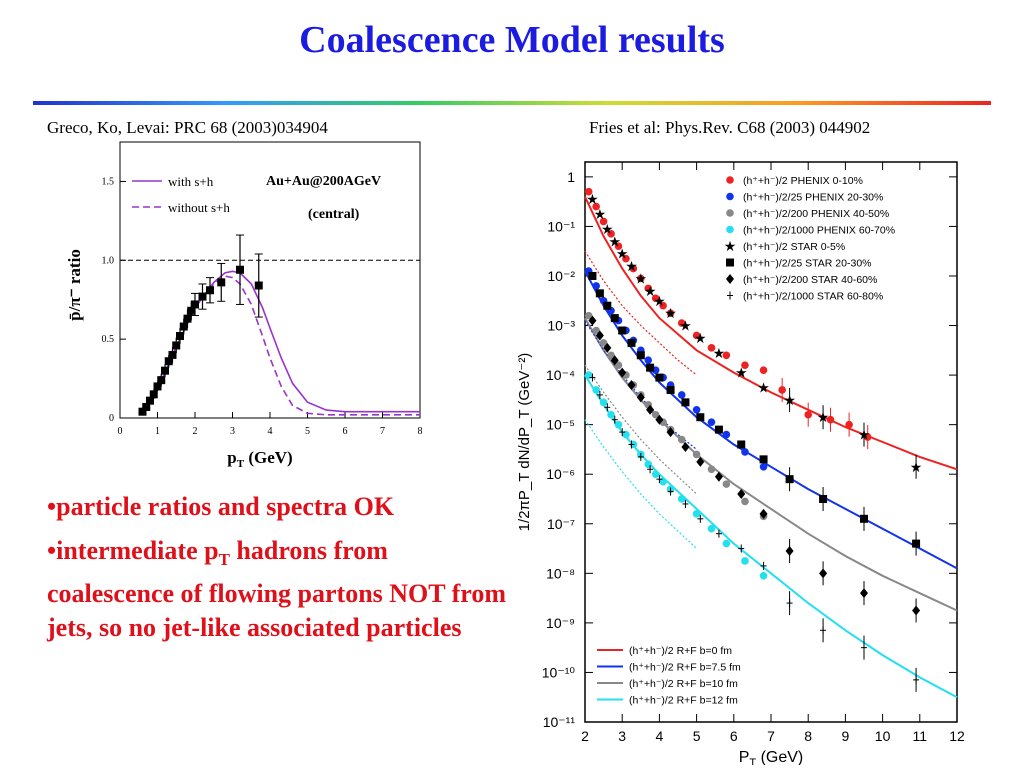 Image resolution: width=1024 pixels, height=768 pixels. What do you see at coordinates (794, 247) in the screenshot?
I see `legend-label: (h⁺+h⁻)/2 STAR 0-5%` at bounding box center [794, 247].